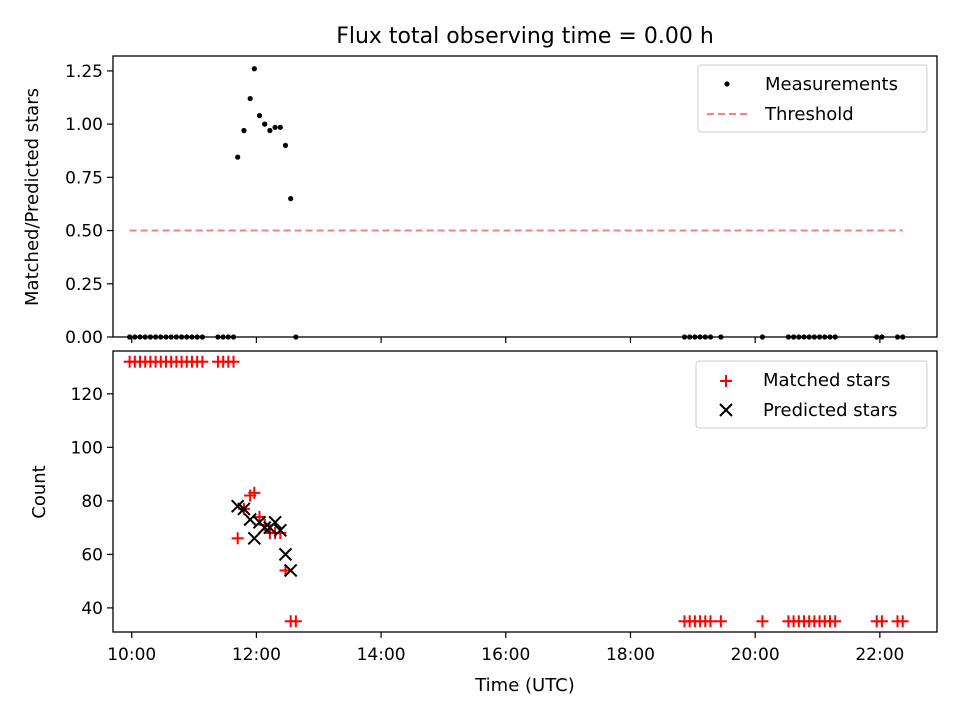  I want to click on y-tick-label: 1.00, so click(84, 125).